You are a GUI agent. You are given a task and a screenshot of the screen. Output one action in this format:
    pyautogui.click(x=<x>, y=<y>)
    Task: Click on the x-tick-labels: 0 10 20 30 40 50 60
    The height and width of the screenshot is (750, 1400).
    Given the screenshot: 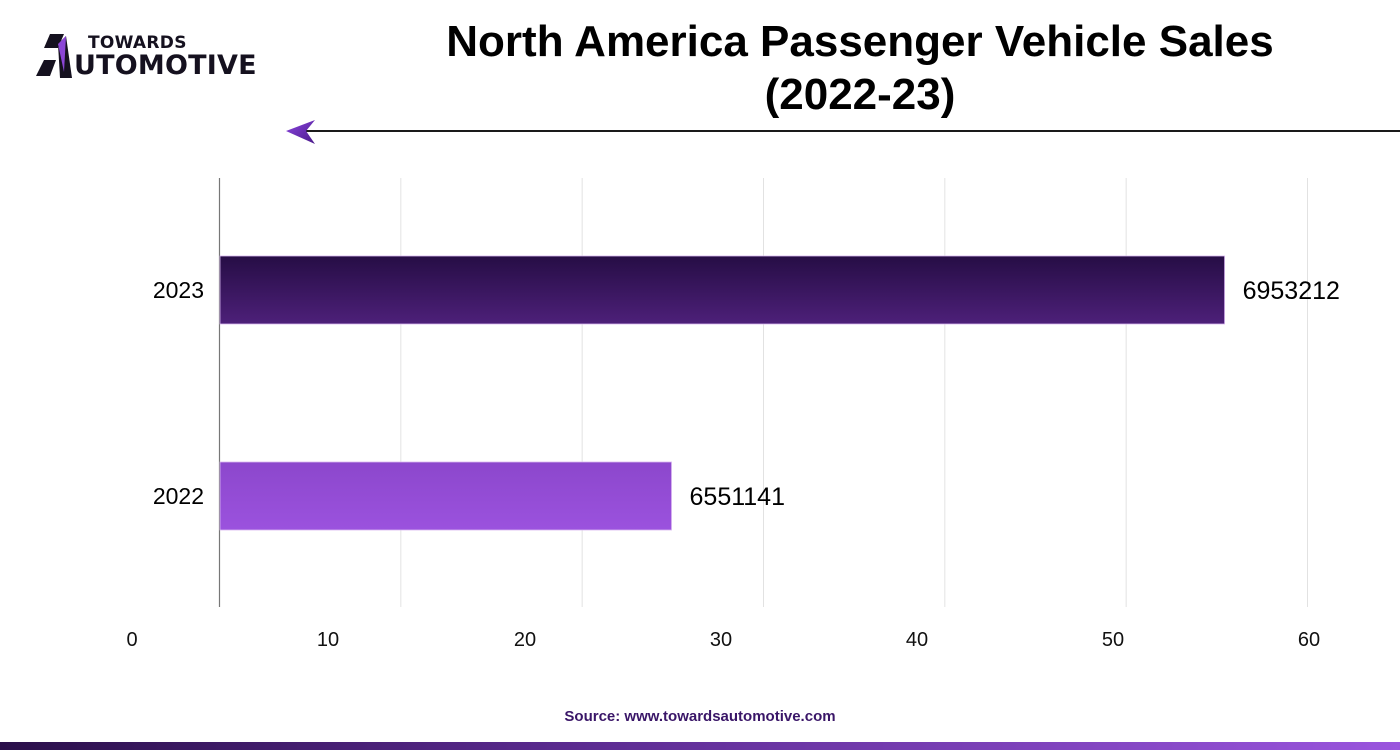 What is the action you would take?
    pyautogui.click(x=723, y=640)
    